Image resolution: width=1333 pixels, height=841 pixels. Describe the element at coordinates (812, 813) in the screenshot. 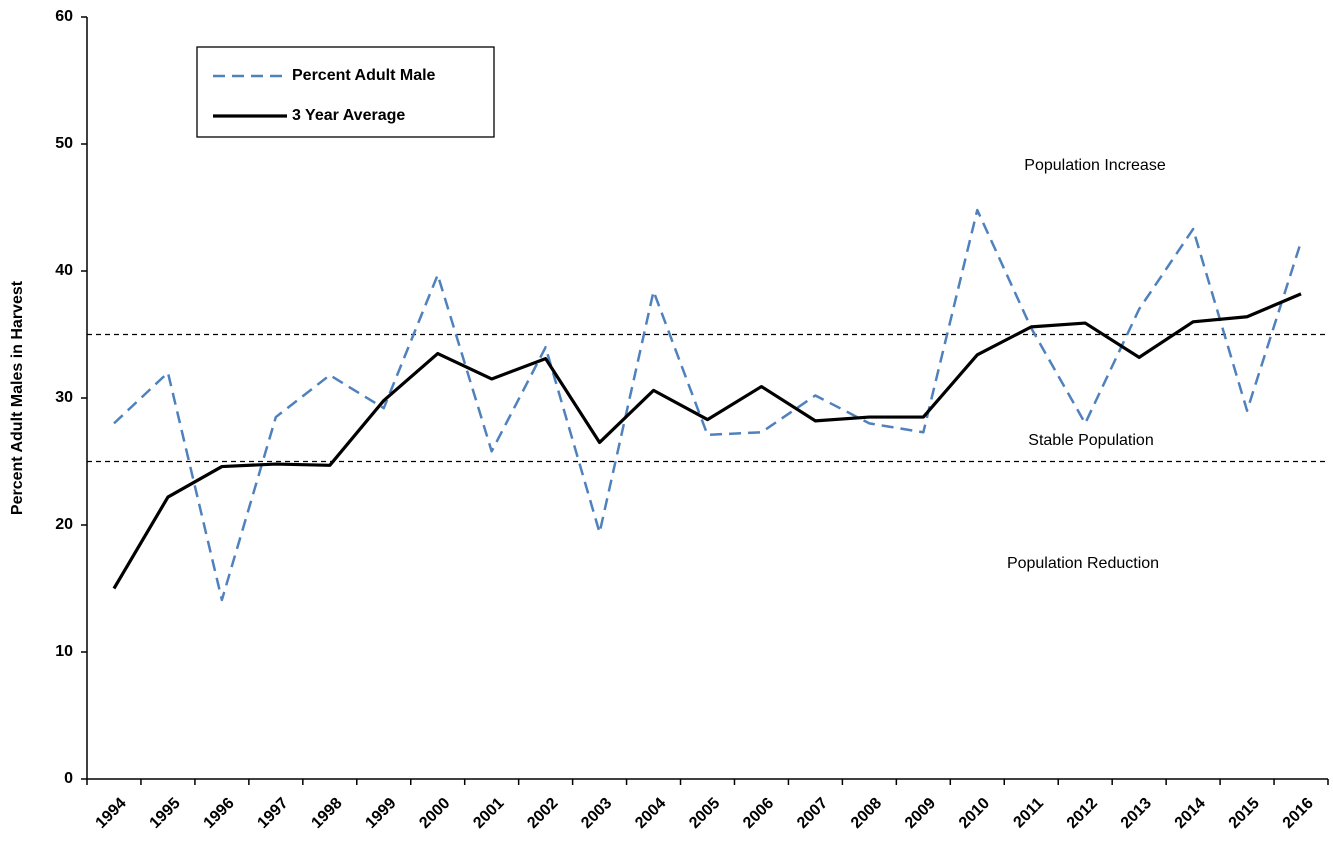

I see `x-tick-label: 2007` at that location.